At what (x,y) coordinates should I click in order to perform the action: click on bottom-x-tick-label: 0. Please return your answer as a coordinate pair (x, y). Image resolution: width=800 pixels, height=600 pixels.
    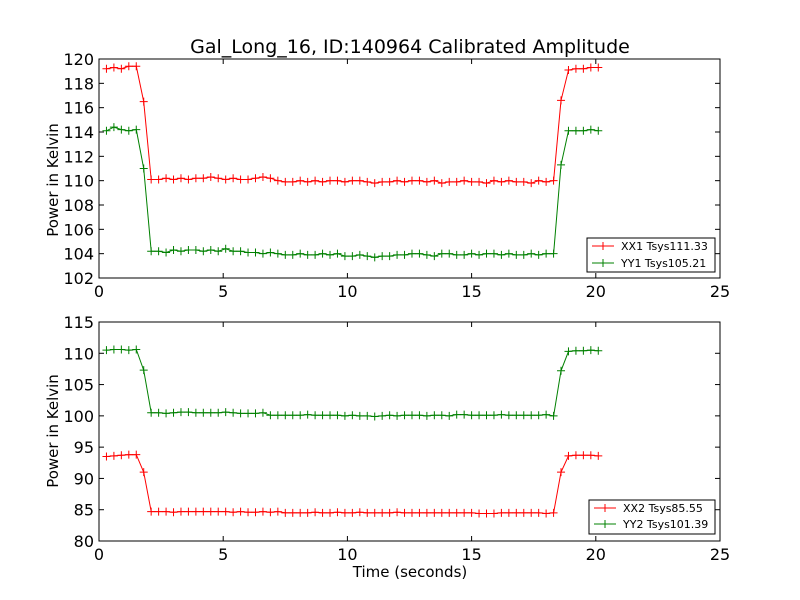
    Looking at the image, I should click on (99, 554).